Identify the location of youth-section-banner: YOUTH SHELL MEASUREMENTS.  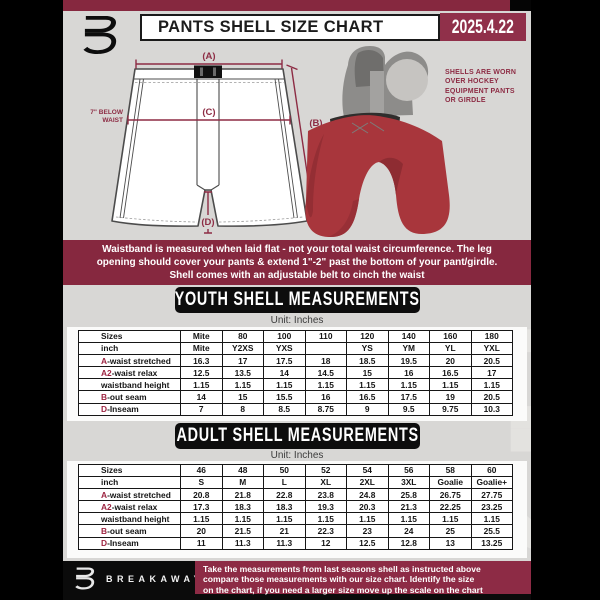
(297, 300).